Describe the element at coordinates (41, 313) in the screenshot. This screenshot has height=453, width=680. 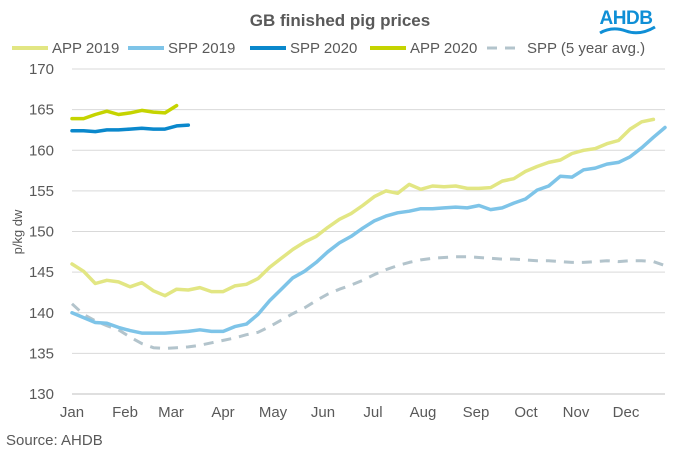
I see `y-tick-label: 140` at that location.